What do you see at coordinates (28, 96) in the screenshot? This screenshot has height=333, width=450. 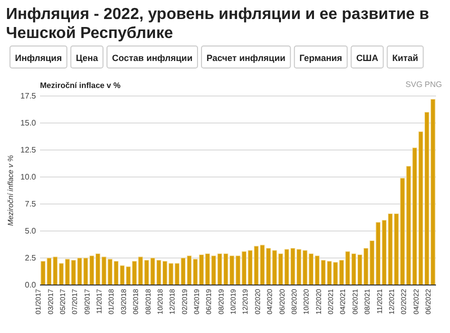 I see `y-tick-label: 17.5` at bounding box center [28, 96].